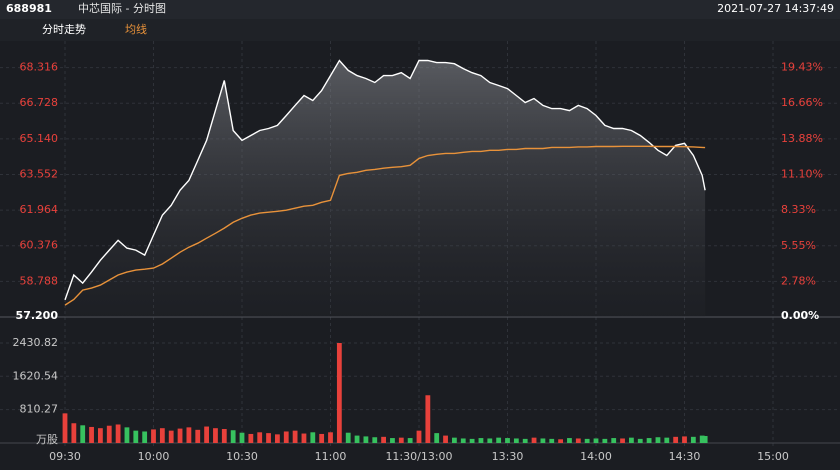  Describe the element at coordinates (64, 29) in the screenshot. I see `legend-tab: 分时走势` at that location.